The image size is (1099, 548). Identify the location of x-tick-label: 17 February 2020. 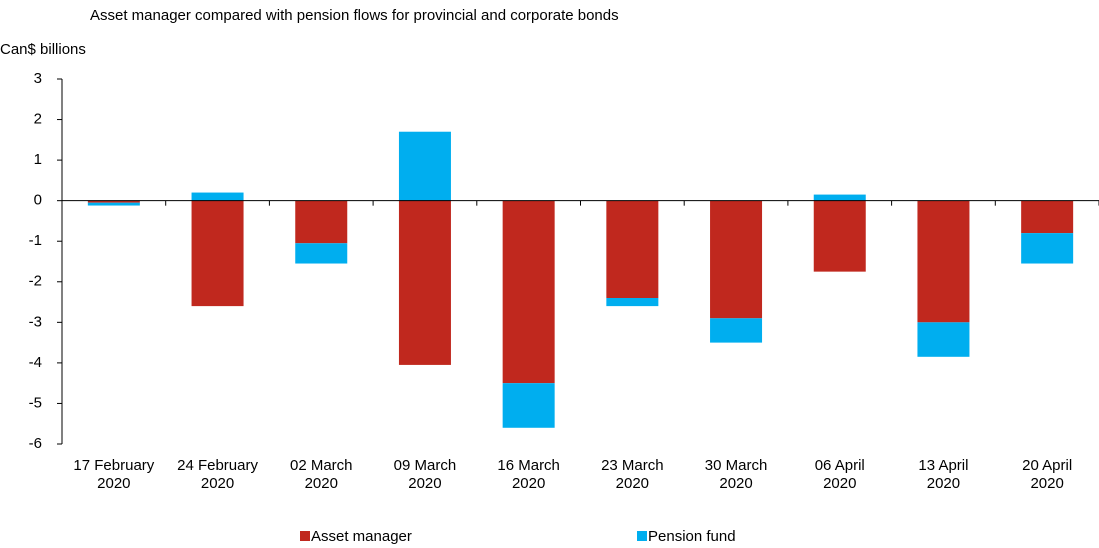
(113, 474).